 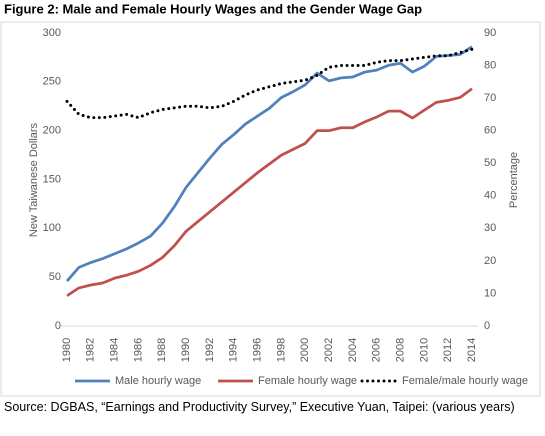 I want to click on y2-axis-label: Percentage, so click(x=514, y=180).